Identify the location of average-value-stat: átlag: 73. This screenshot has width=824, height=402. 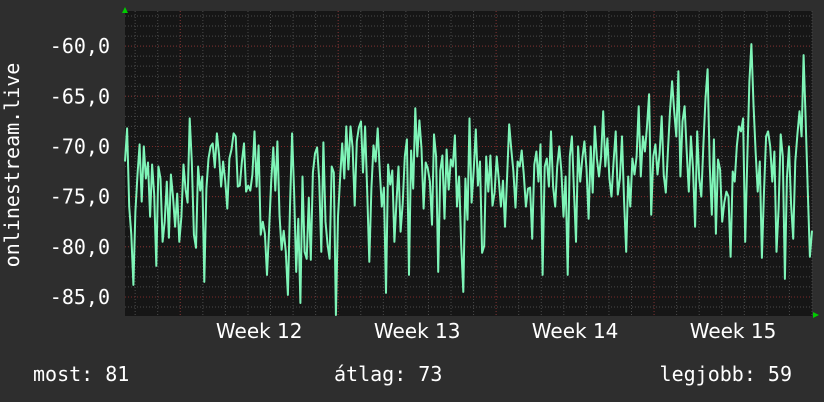
(388, 374).